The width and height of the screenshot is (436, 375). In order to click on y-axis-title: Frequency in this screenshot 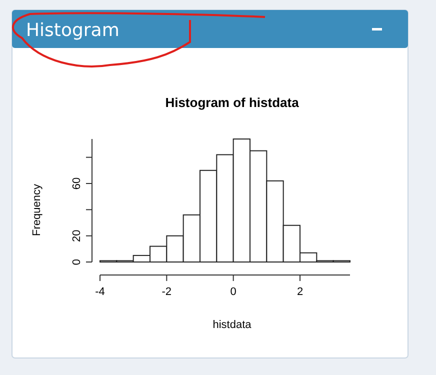, I will do `click(37, 210)`.